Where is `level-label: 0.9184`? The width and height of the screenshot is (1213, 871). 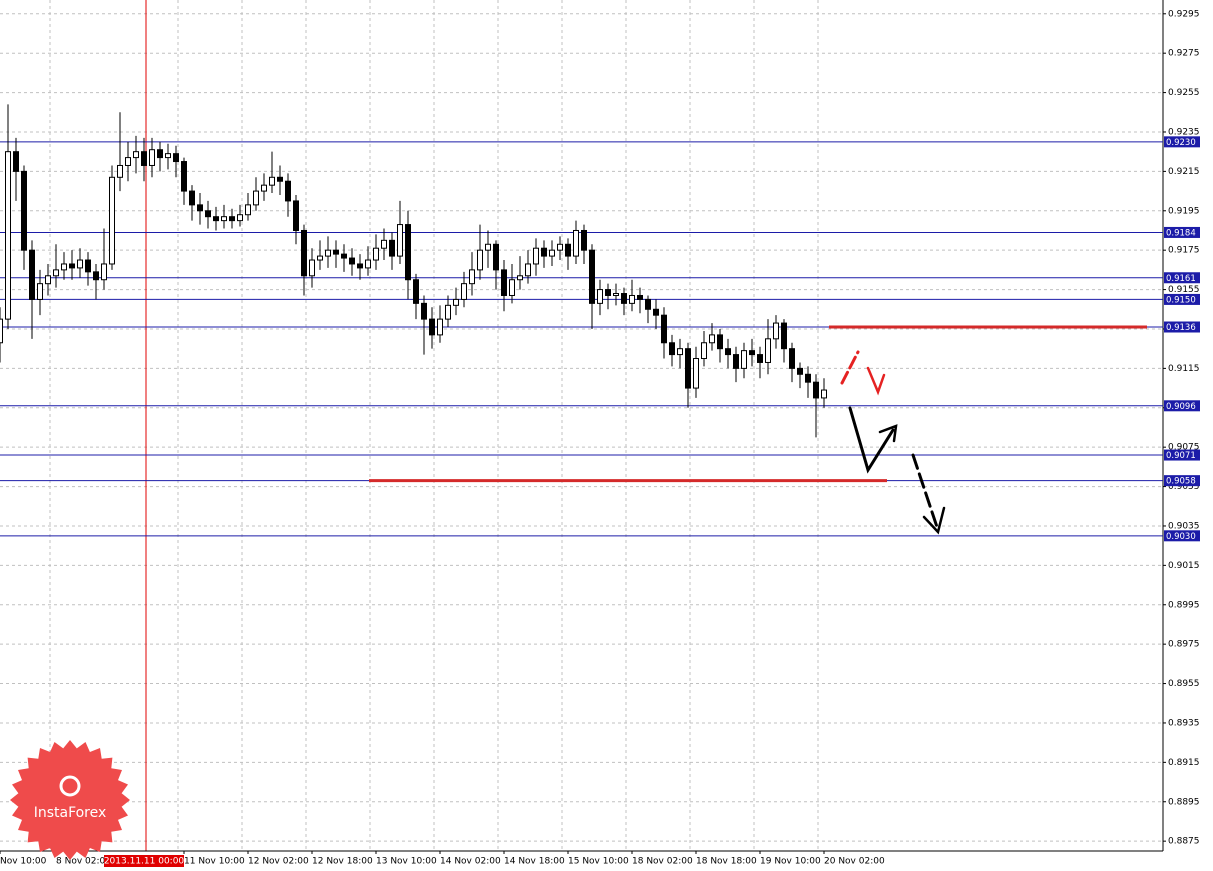 level-label: 0.9184 is located at coordinates (1181, 233).